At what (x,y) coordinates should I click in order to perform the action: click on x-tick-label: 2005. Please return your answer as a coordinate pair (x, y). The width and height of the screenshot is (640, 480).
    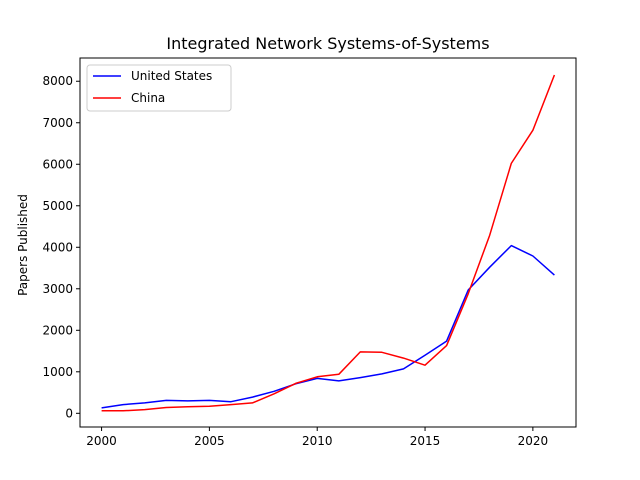
    Looking at the image, I should click on (209, 441).